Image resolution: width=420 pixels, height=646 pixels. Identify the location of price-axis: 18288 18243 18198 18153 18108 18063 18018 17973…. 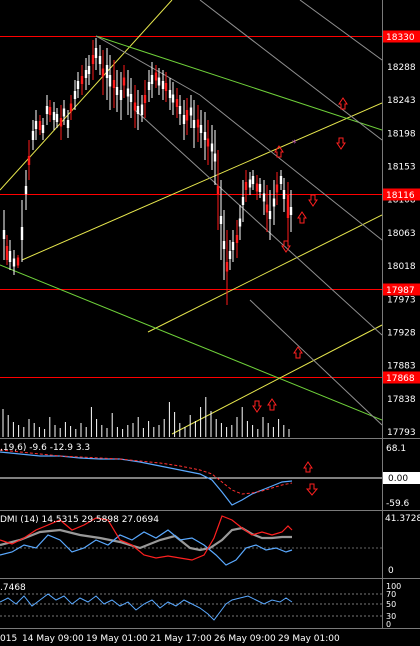
(401, 250).